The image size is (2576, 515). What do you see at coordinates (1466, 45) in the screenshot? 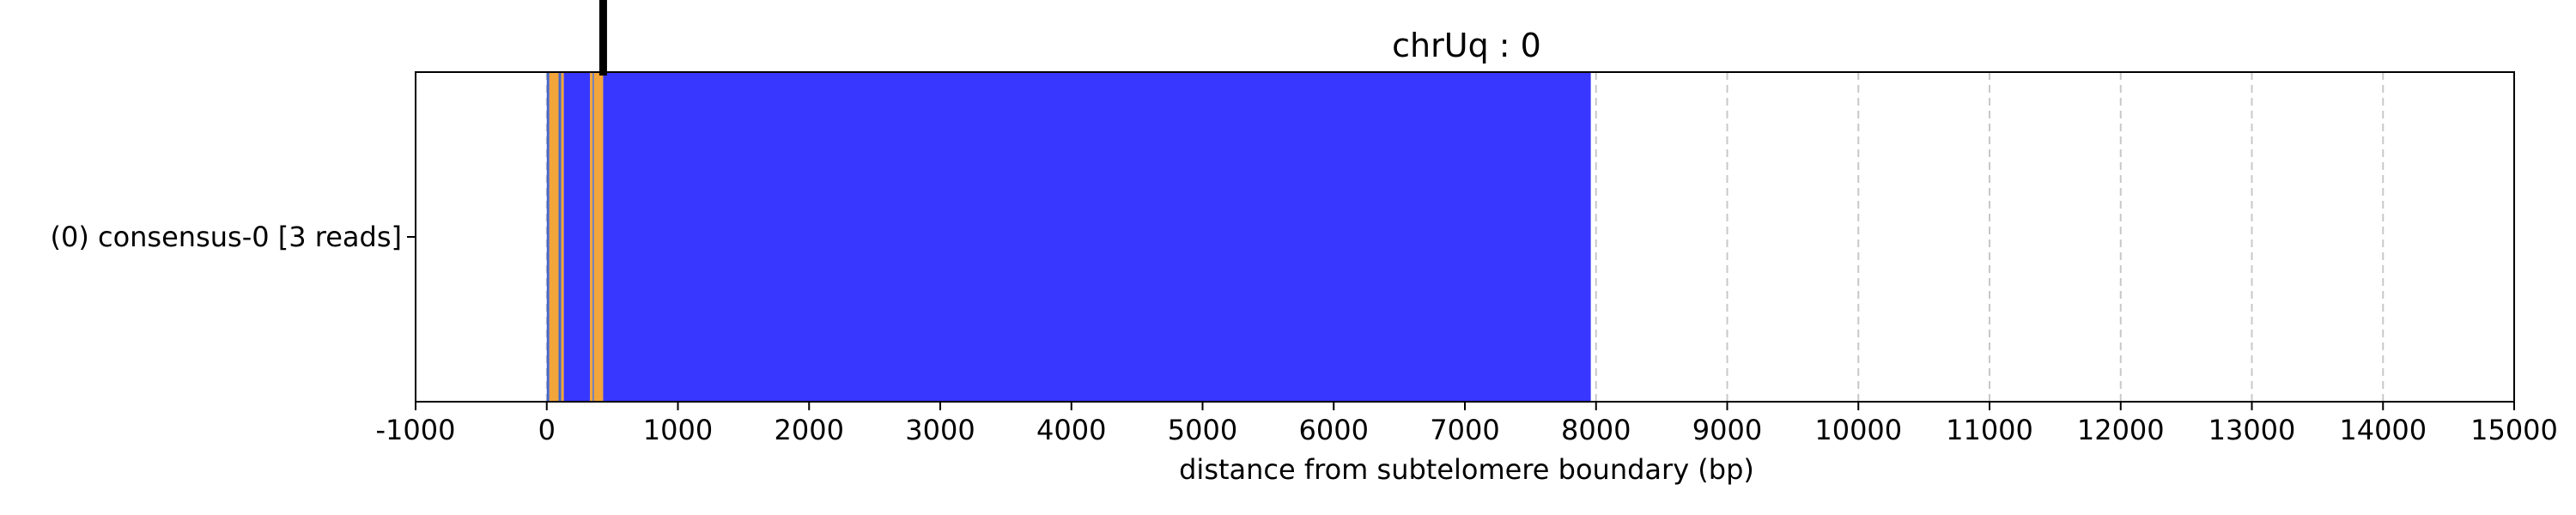
I see `chart-title: chrUq : 0` at bounding box center [1466, 45].